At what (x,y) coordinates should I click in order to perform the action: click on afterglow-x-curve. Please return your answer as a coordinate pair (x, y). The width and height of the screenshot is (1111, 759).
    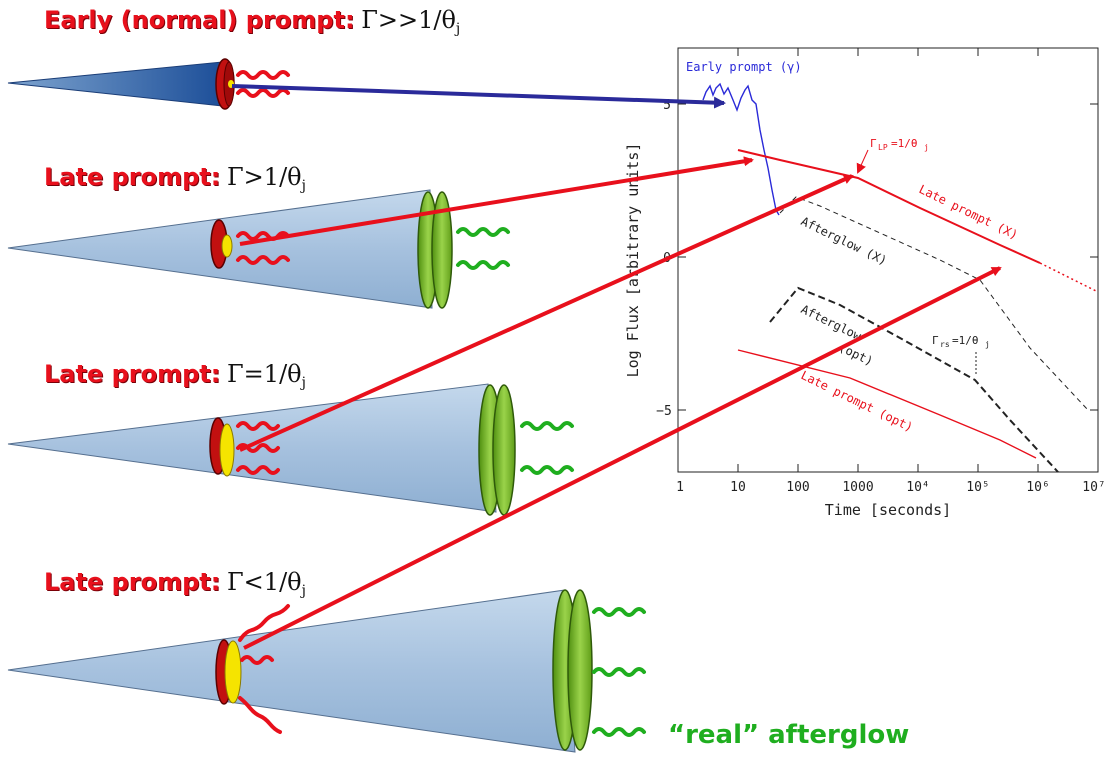
    Looking at the image, I should click on (934, 303).